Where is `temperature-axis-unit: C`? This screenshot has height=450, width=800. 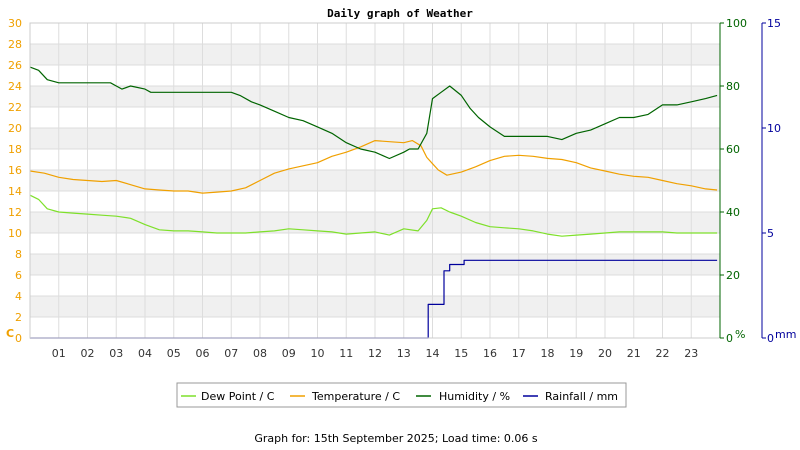 temperature-axis-unit: C is located at coordinates (10, 333).